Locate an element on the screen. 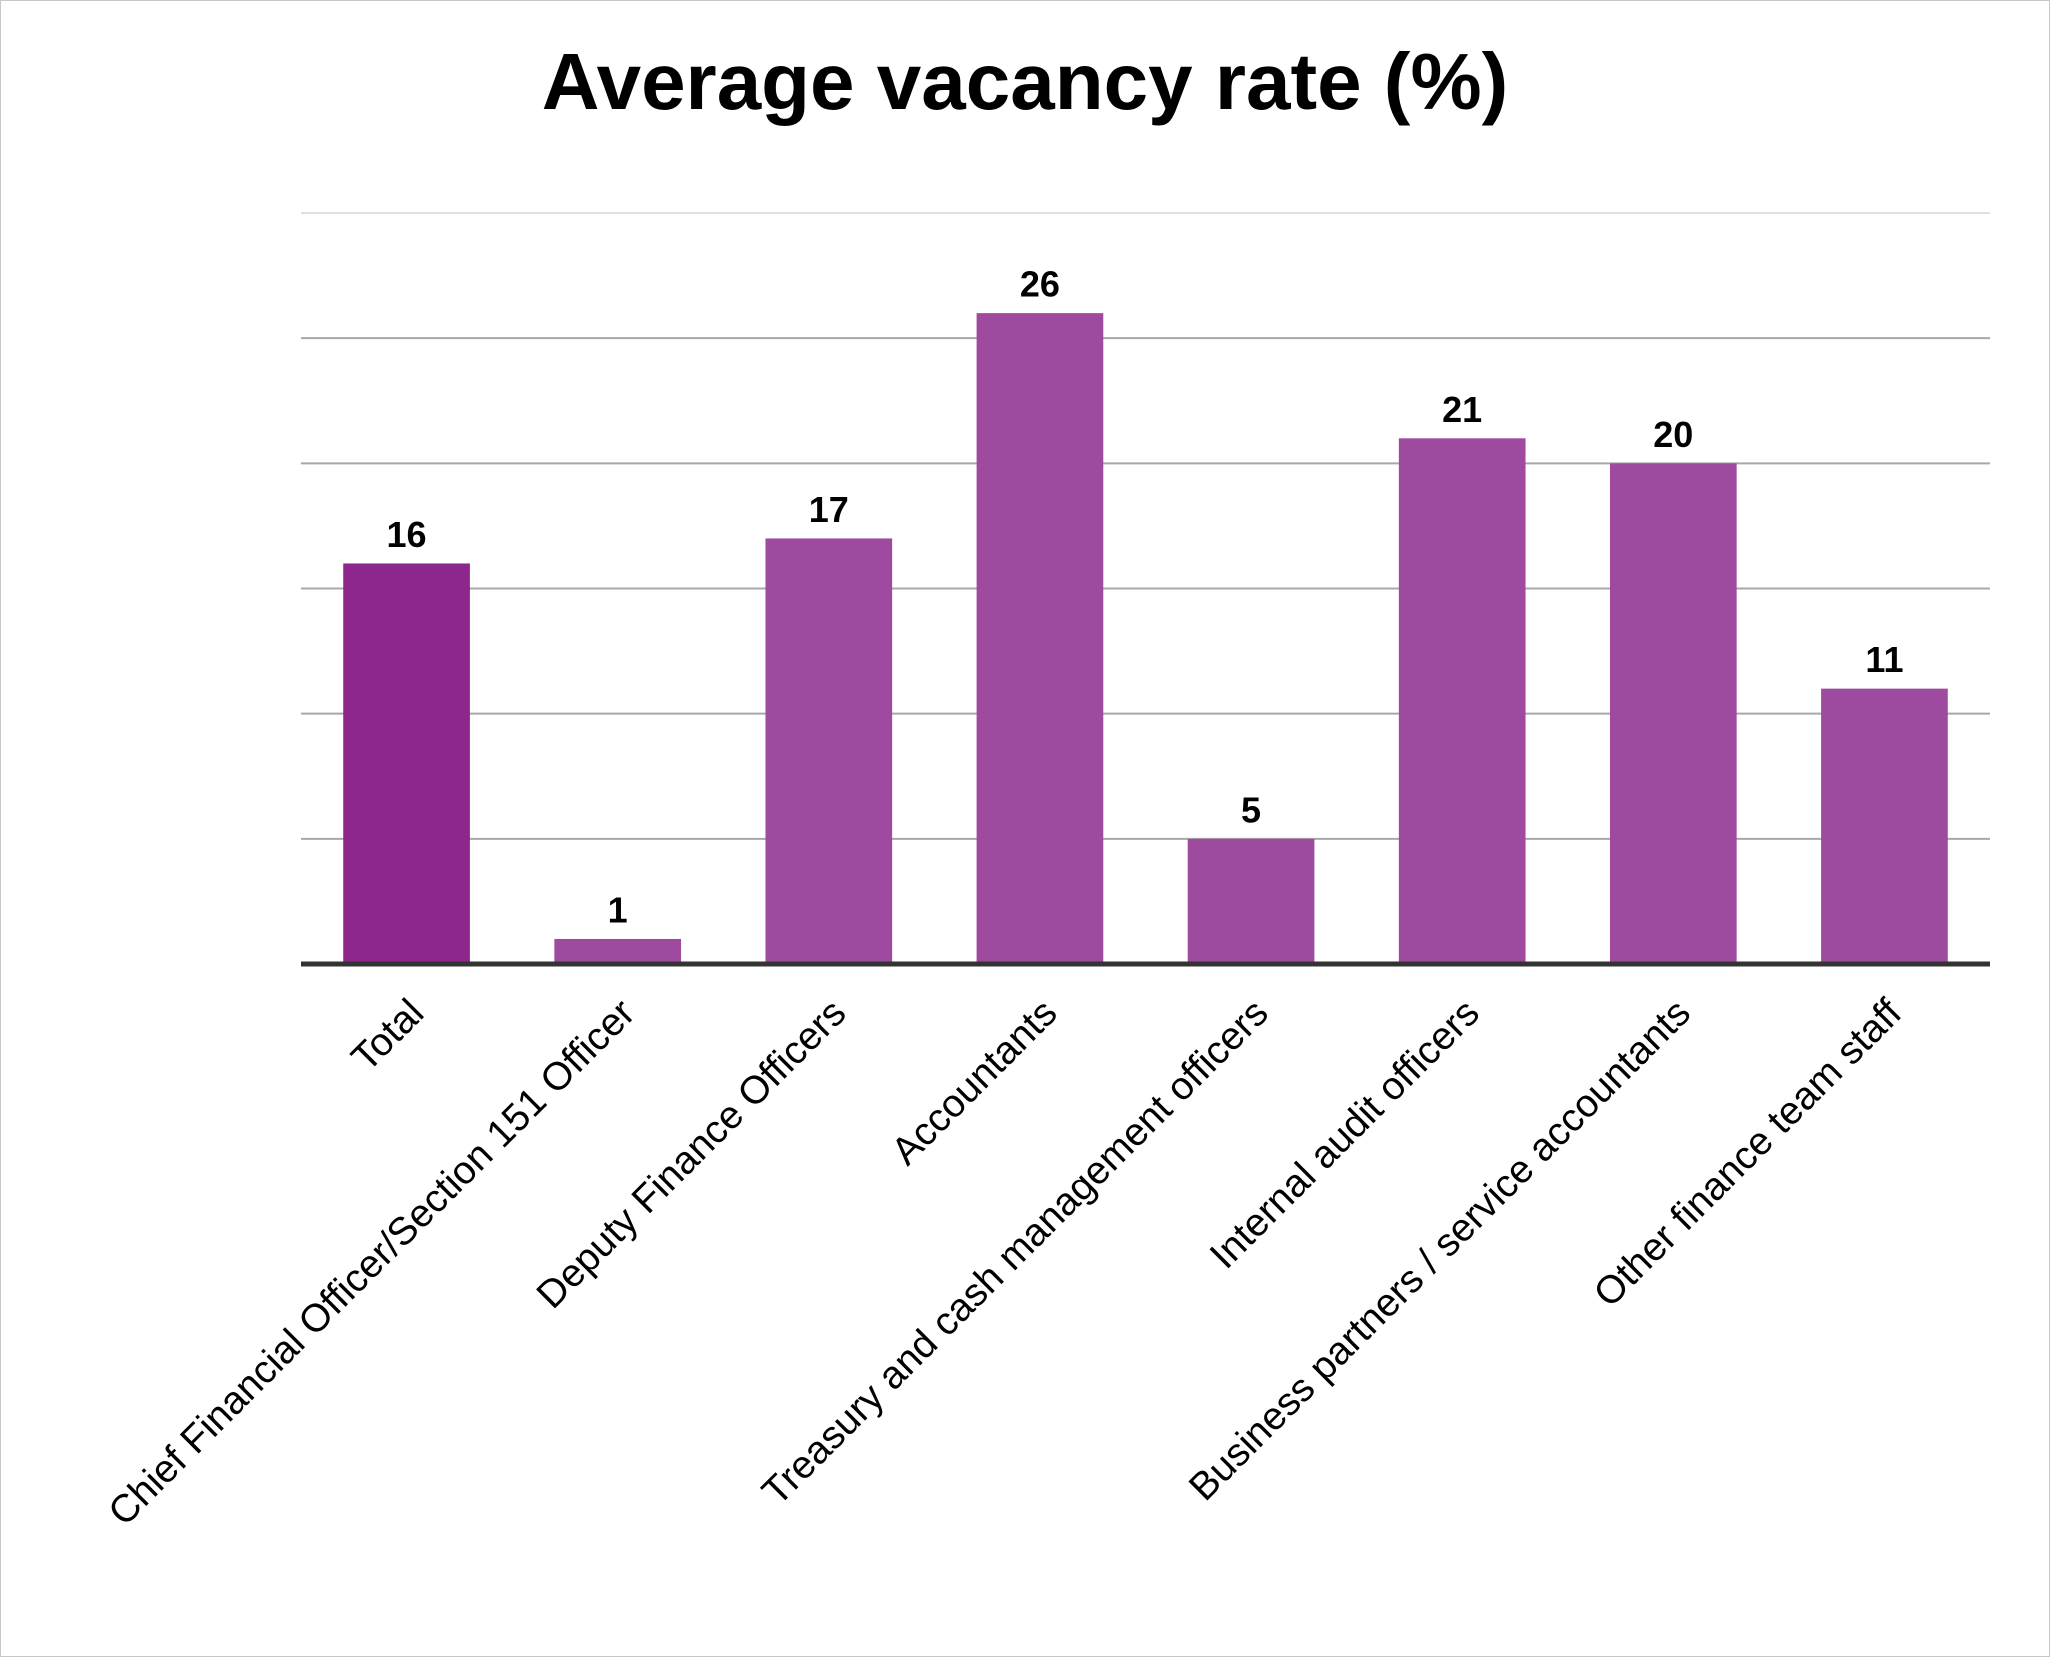 This screenshot has width=2050, height=1657. value-label: 20 is located at coordinates (1673, 434).